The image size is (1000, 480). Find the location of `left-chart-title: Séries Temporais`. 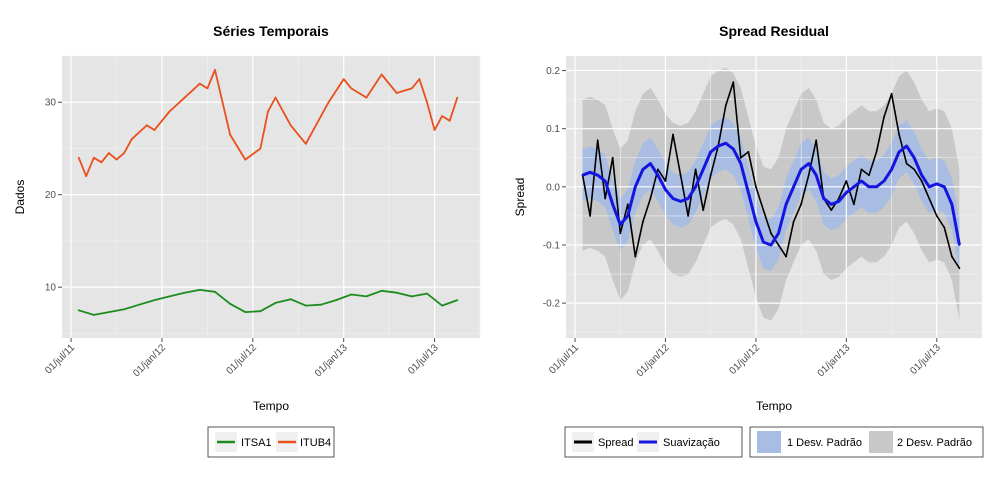

left-chart-title: Séries Temporais is located at coordinates (271, 31).